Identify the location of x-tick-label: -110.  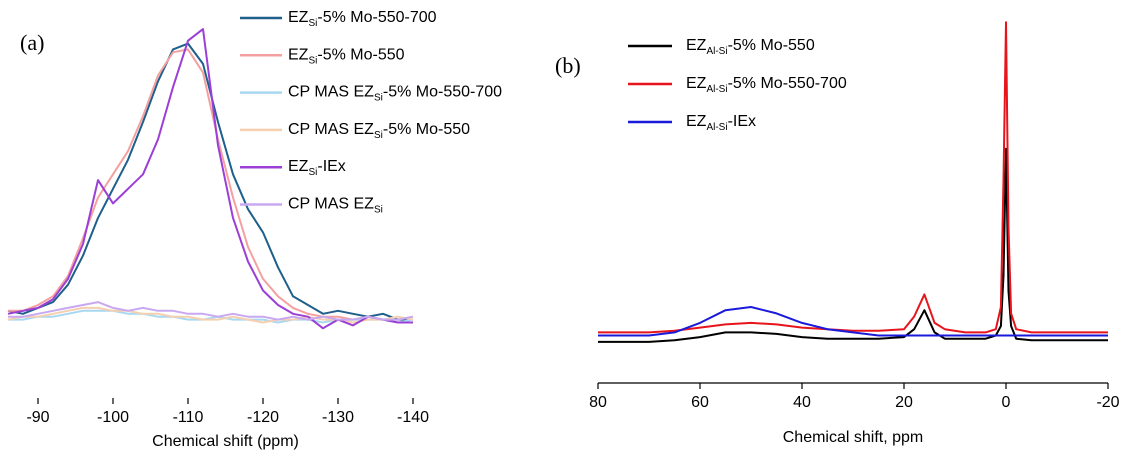
(188, 417).